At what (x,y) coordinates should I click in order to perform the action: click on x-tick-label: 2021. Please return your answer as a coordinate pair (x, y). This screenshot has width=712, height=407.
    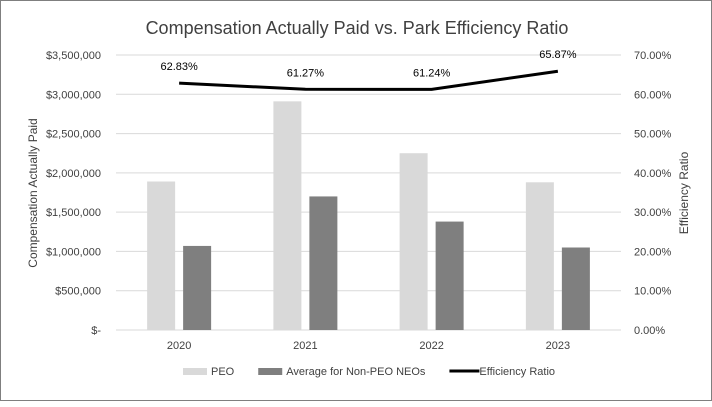
    Looking at the image, I should click on (305, 346).